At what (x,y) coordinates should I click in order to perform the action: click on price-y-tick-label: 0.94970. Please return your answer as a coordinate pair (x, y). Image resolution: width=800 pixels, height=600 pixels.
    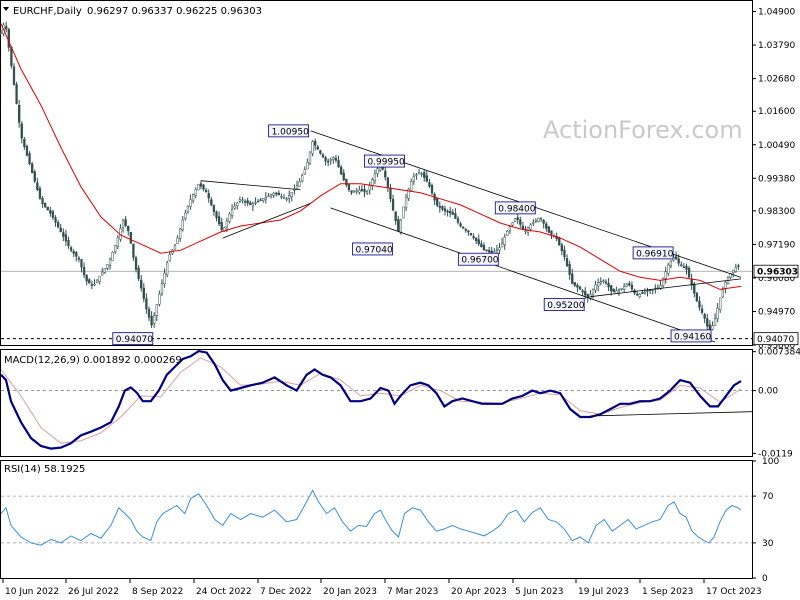
    Looking at the image, I should click on (776, 312).